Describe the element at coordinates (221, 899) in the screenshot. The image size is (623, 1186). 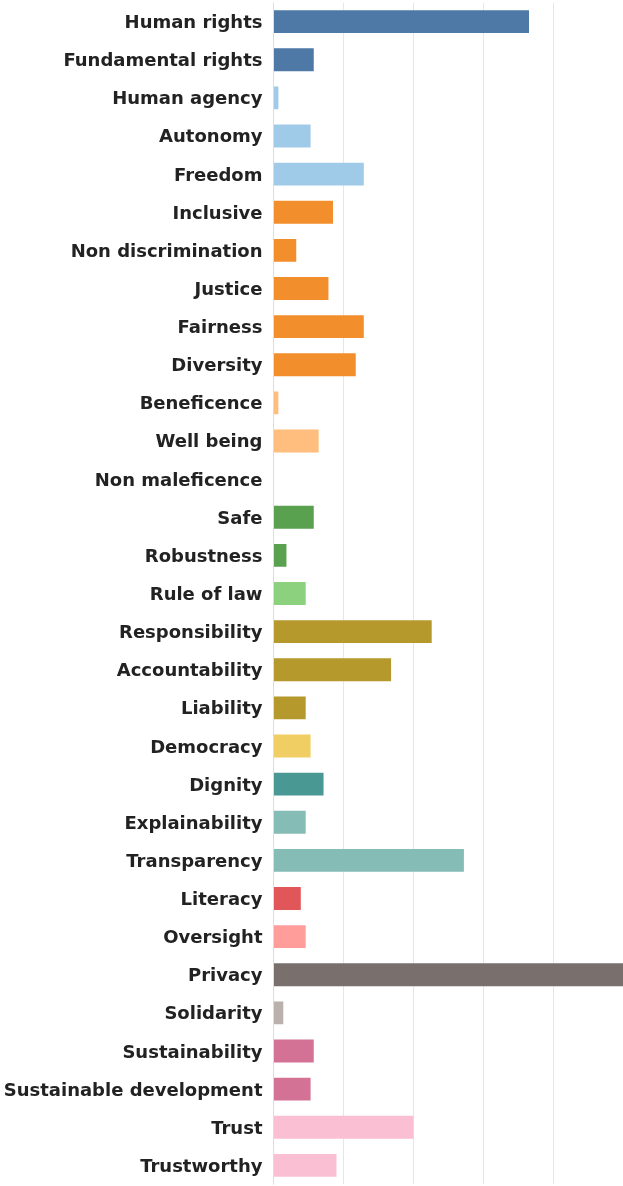
I see `y-tick-label: Literacy` at that location.